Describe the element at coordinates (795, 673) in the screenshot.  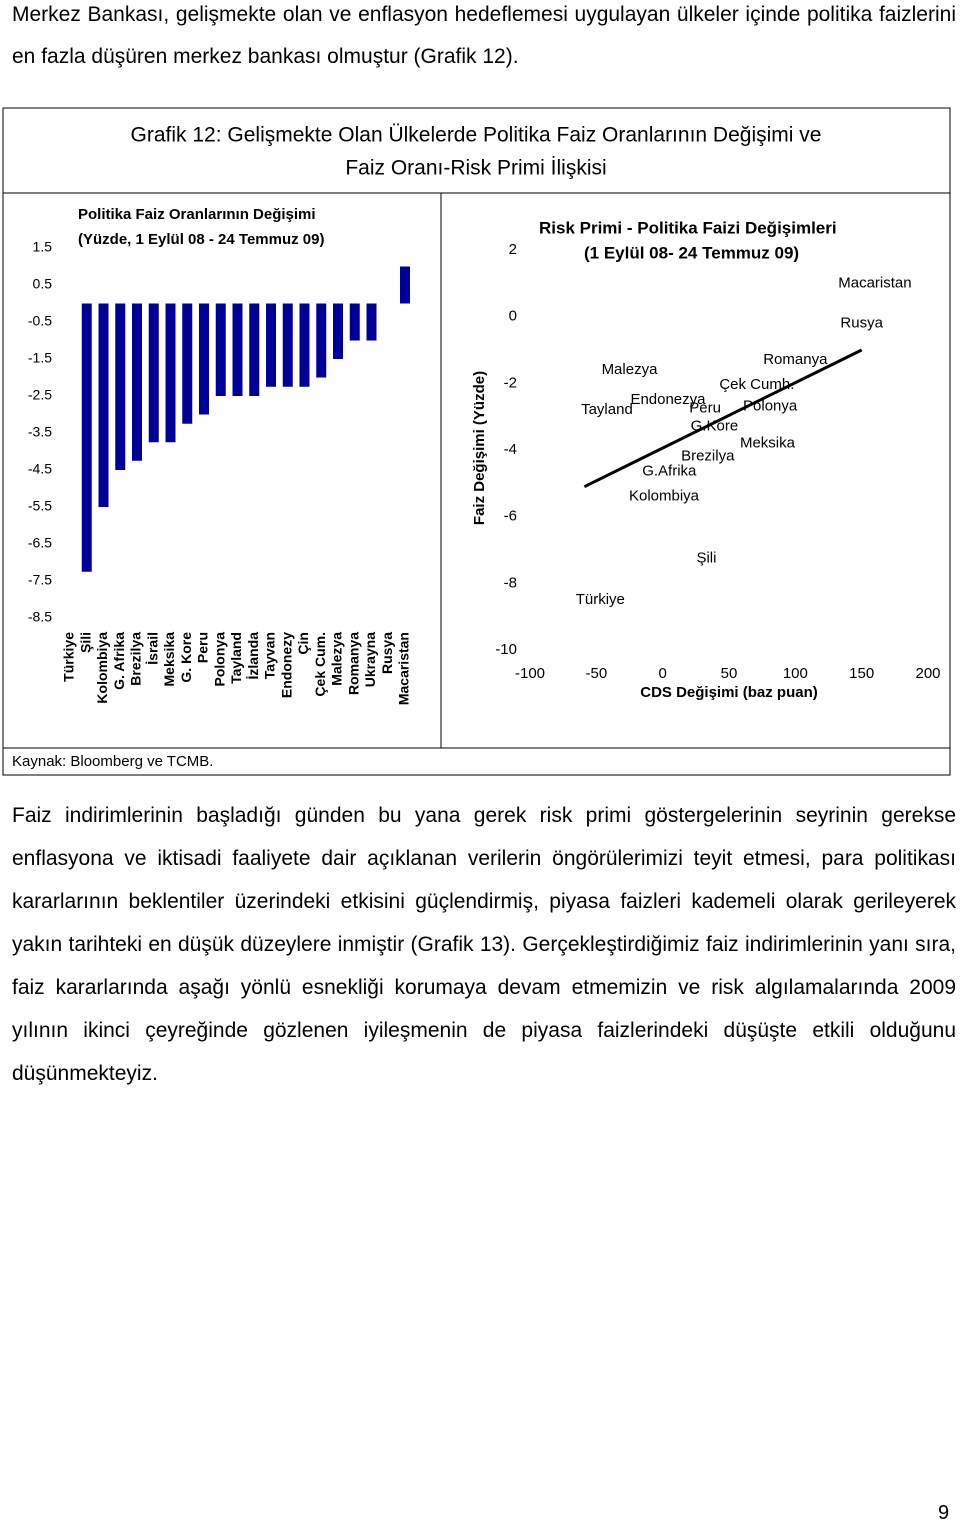
I see `x-tick-label: 100` at that location.